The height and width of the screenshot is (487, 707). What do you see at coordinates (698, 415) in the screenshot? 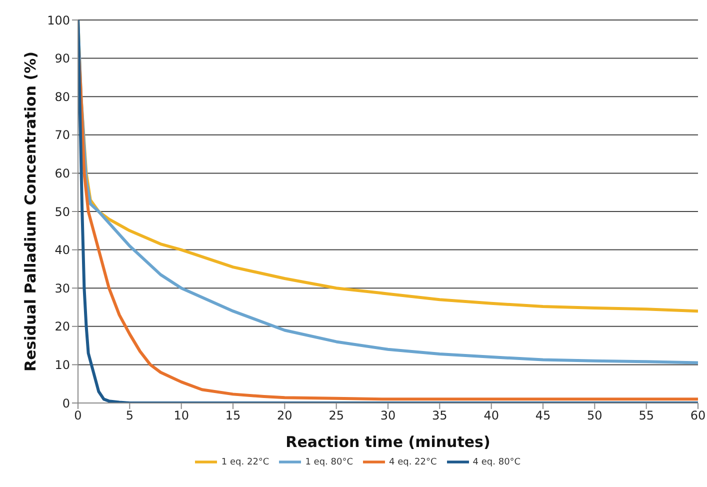
I see `x-tick-label: 60` at bounding box center [698, 415].